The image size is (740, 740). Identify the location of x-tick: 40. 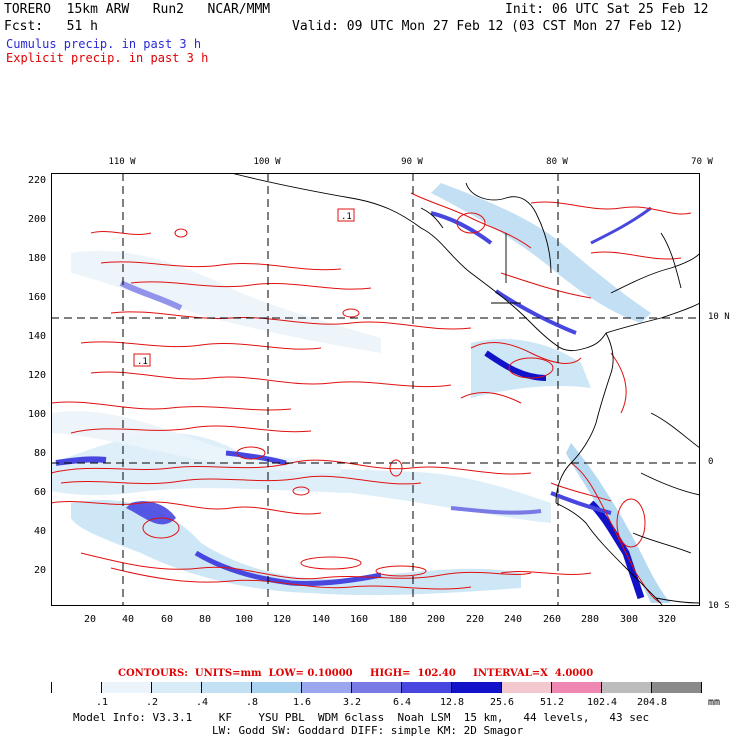
(128, 619).